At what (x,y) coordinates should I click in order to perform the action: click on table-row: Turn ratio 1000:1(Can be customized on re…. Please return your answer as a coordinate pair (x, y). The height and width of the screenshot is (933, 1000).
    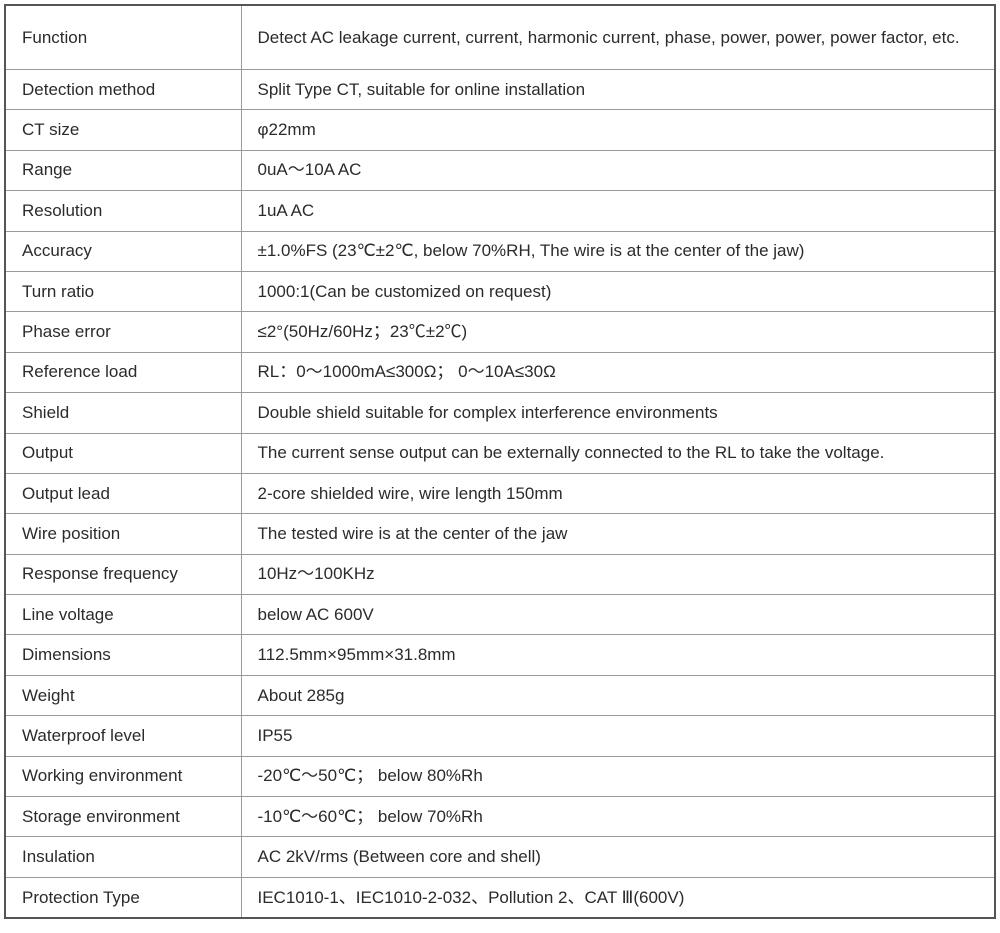
    Looking at the image, I should click on (500, 291).